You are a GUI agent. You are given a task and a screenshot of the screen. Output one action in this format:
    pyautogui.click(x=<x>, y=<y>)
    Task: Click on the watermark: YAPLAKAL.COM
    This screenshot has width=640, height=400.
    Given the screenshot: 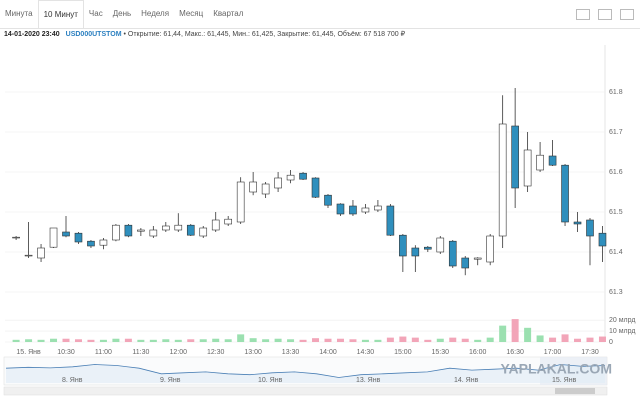 What is the action you would take?
    pyautogui.click(x=557, y=369)
    